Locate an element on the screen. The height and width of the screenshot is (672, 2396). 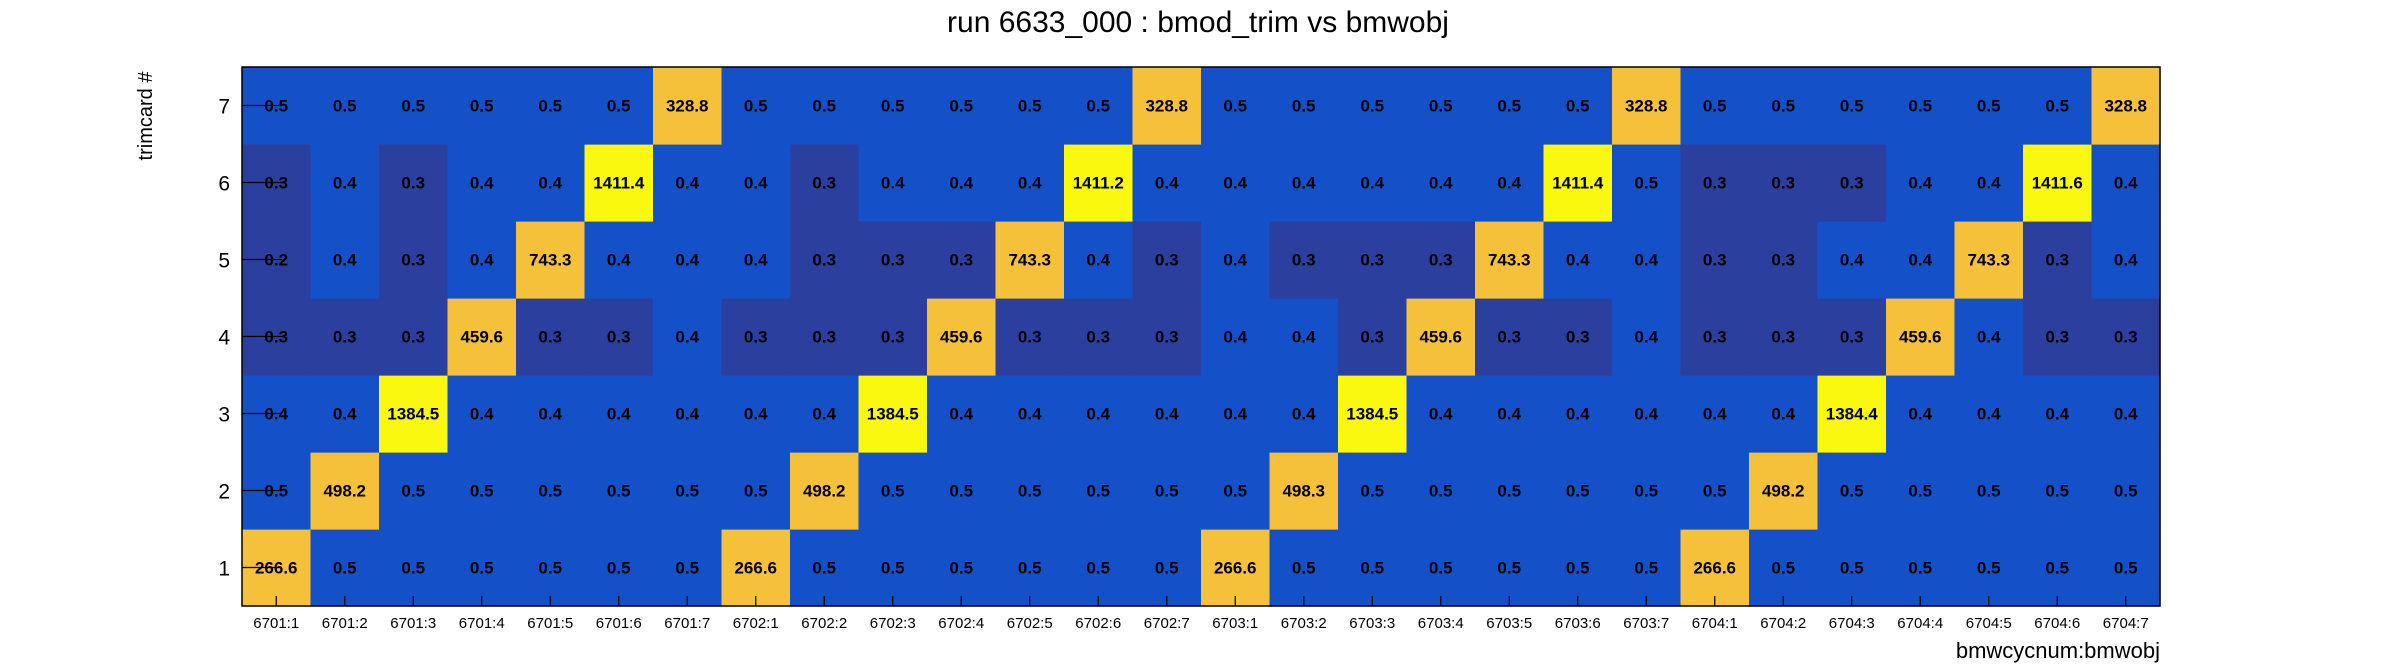
x-tick-label: 6704:5 is located at coordinates (1989, 623).